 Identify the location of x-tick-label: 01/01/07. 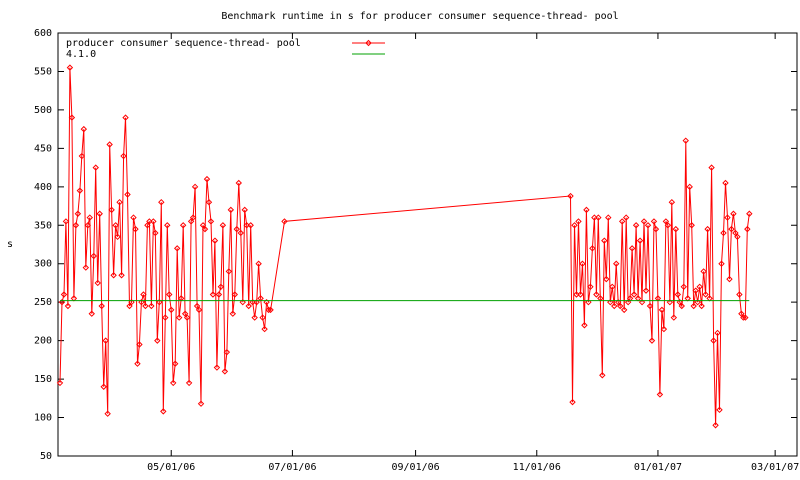
(658, 467).